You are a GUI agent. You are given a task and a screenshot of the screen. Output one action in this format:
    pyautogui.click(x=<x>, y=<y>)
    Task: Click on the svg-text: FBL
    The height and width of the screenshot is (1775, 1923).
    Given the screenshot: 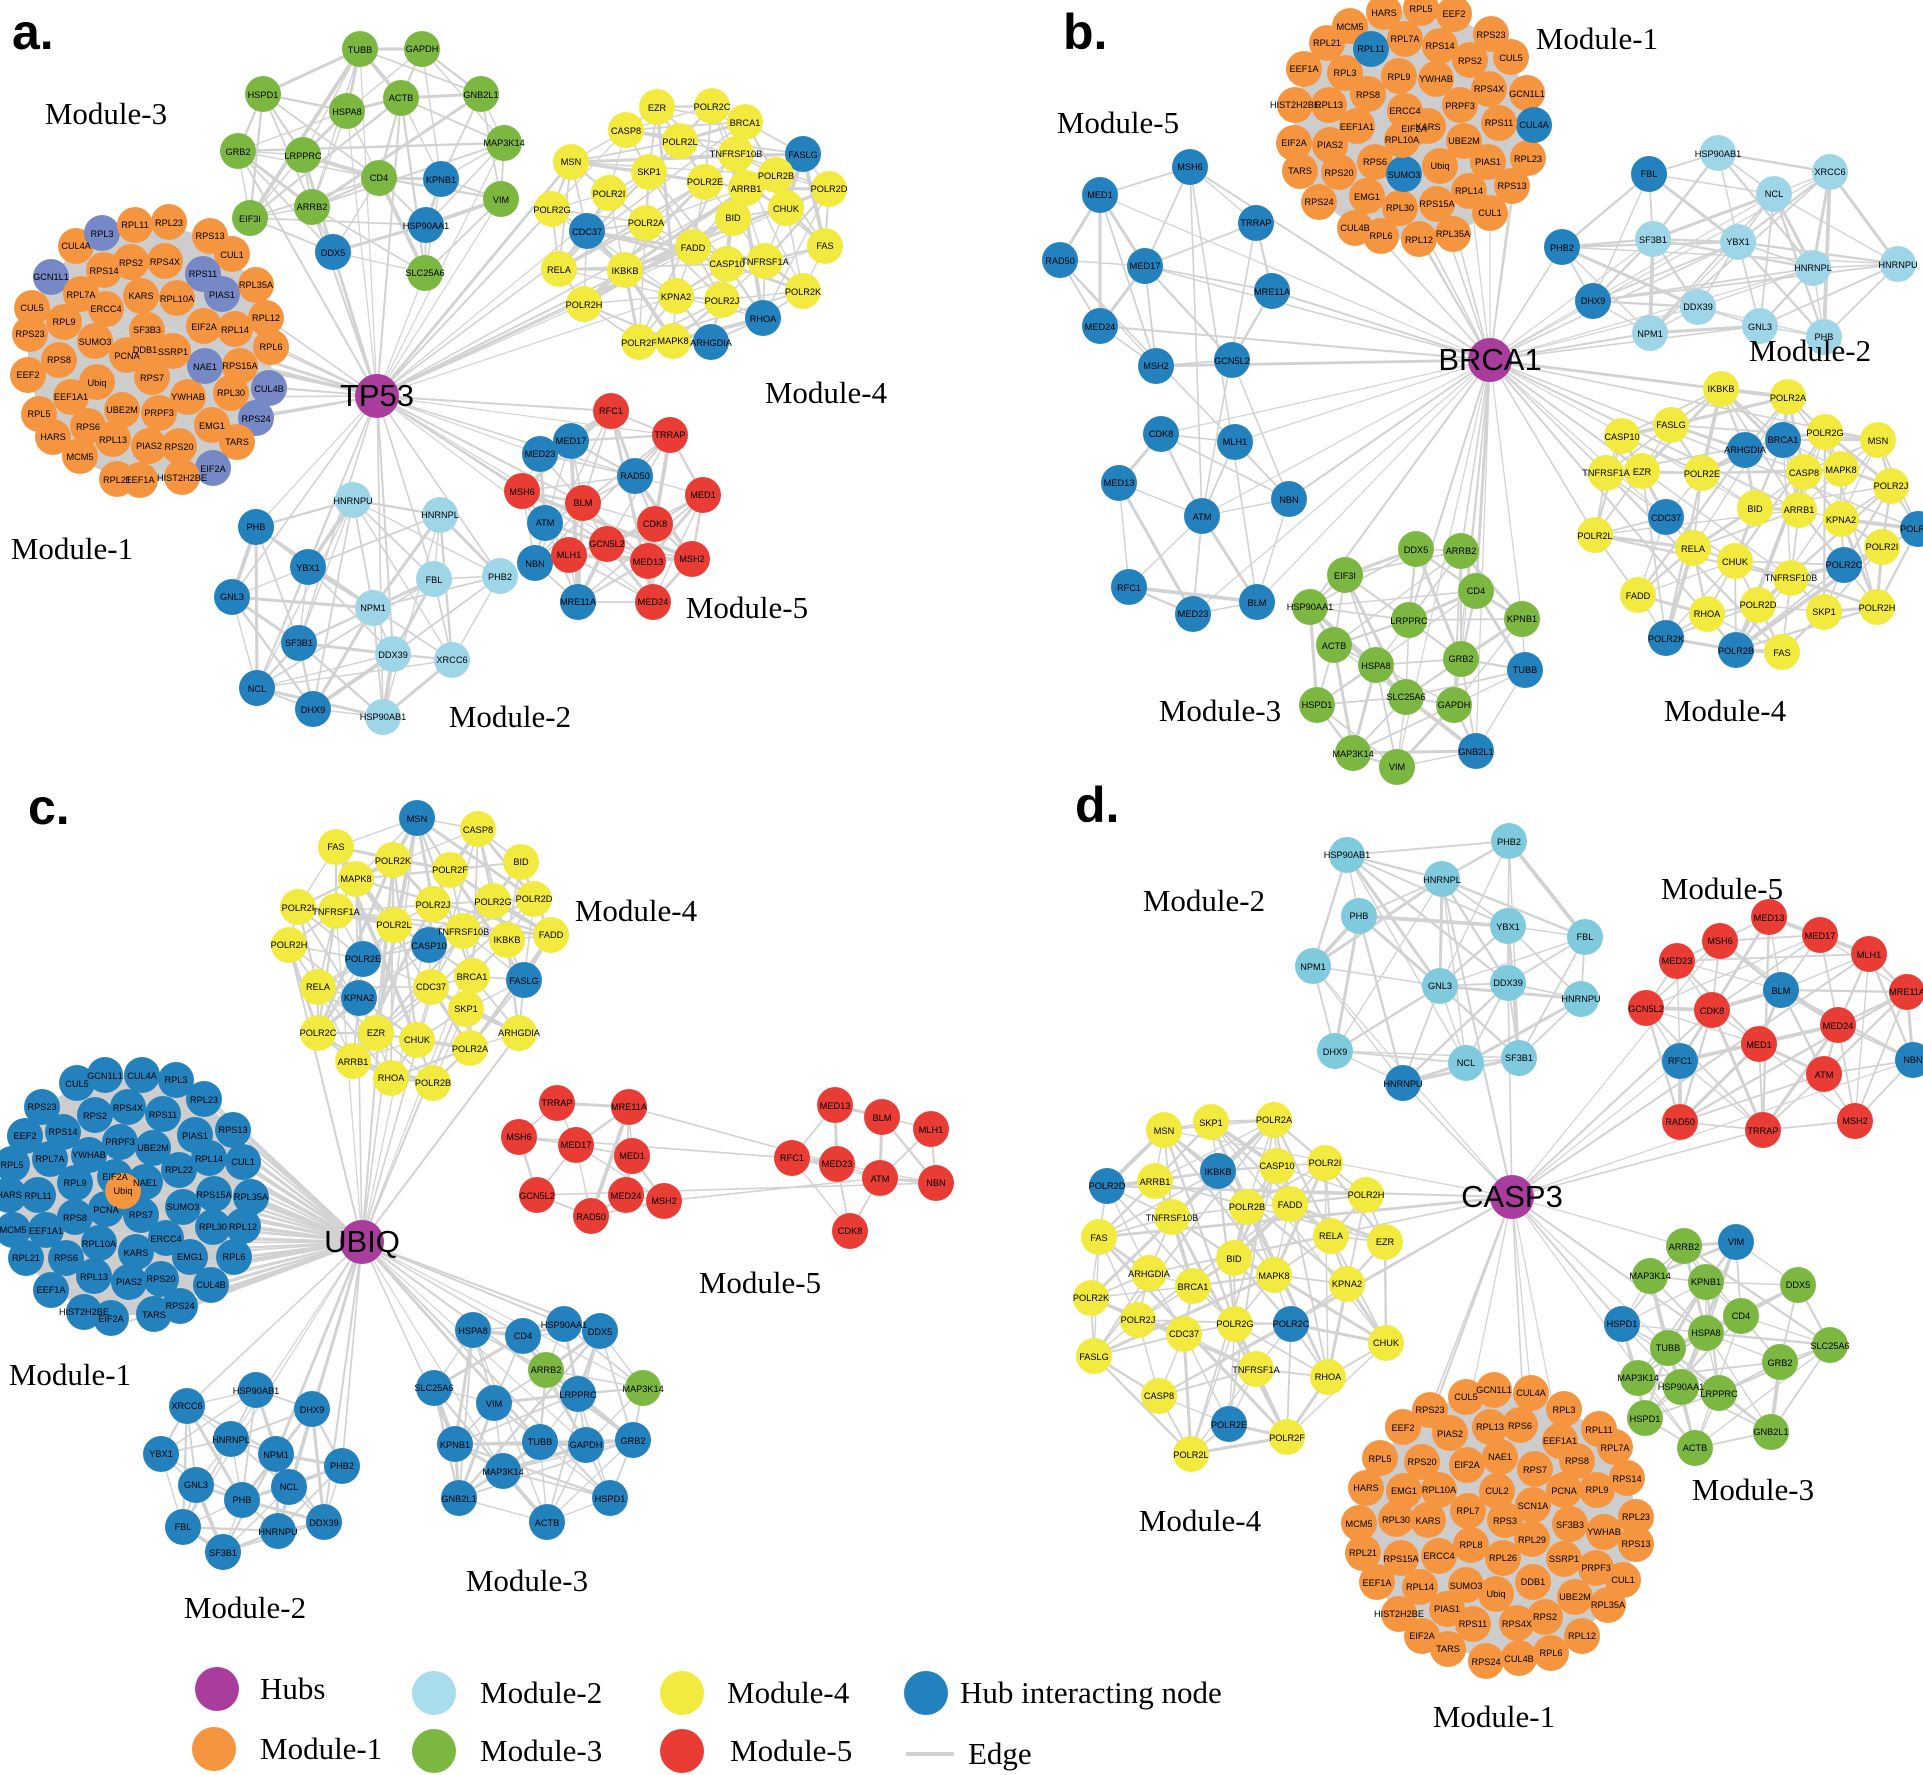 What is the action you would take?
    pyautogui.click(x=434, y=580)
    